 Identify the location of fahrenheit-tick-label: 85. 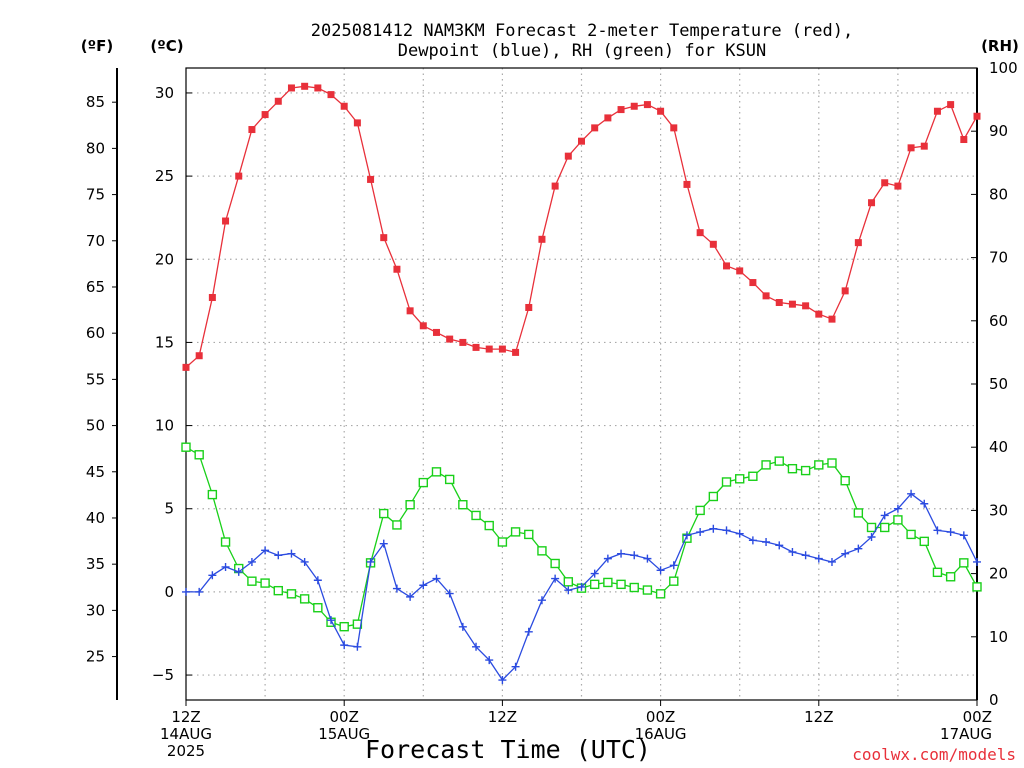
(95, 102).